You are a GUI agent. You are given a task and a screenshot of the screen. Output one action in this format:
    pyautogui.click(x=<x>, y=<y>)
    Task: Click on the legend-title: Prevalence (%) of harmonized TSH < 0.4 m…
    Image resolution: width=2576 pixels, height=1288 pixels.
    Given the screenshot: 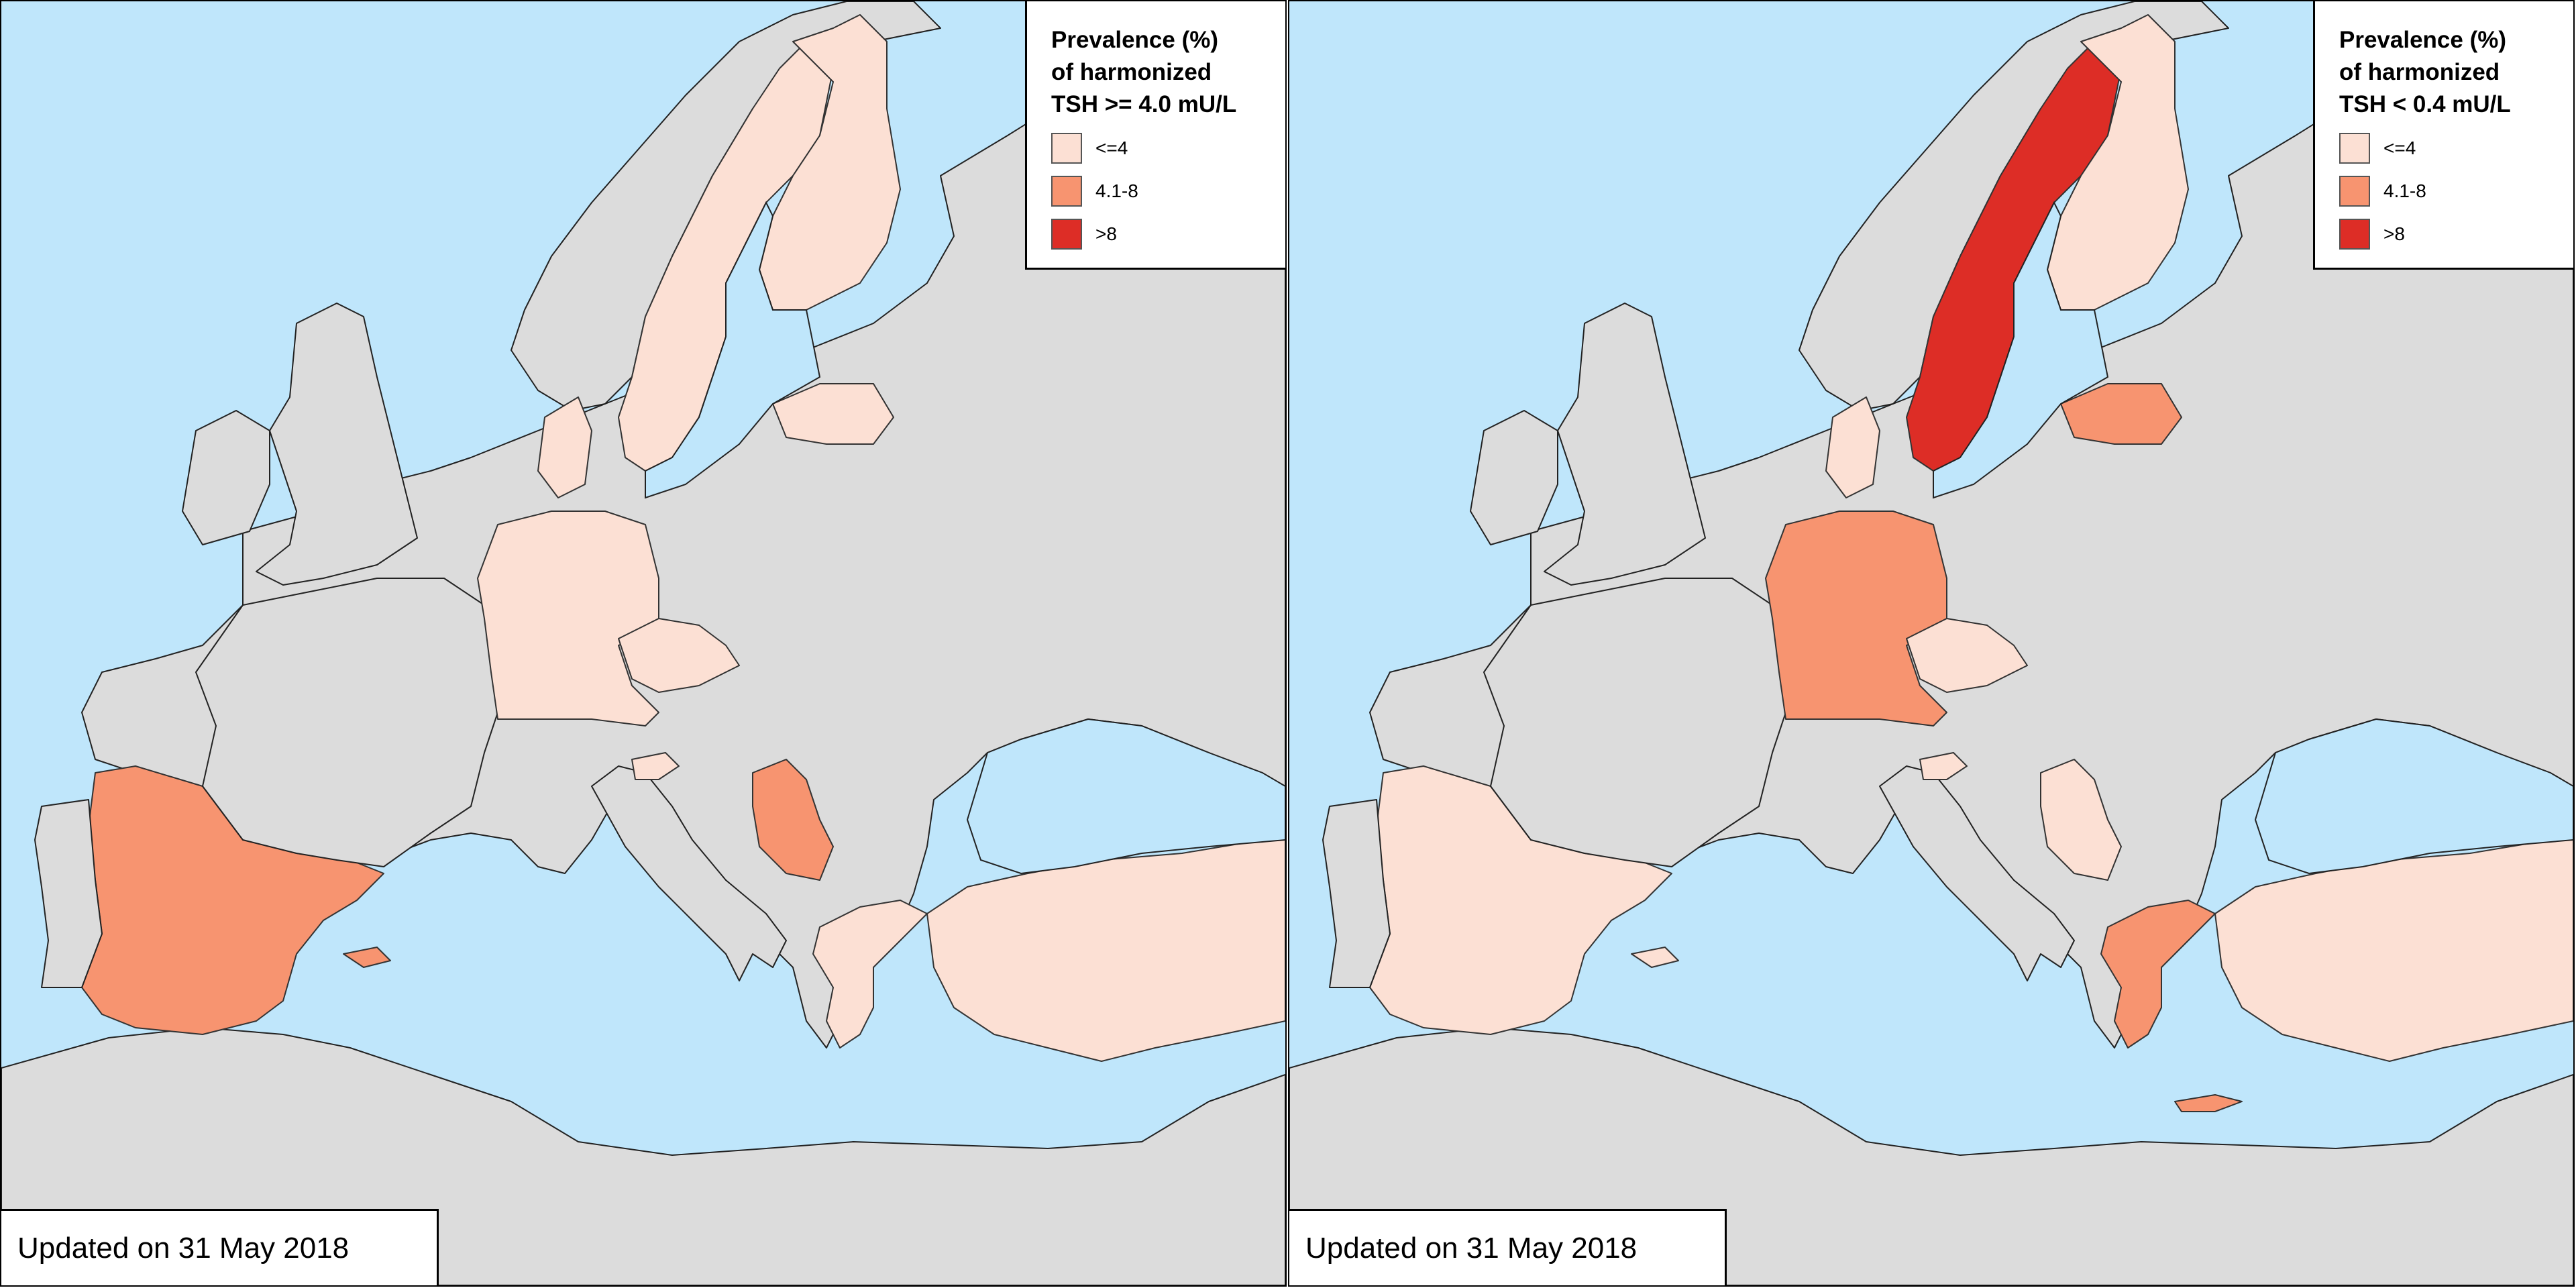 What is the action you would take?
    pyautogui.click(x=2425, y=72)
    